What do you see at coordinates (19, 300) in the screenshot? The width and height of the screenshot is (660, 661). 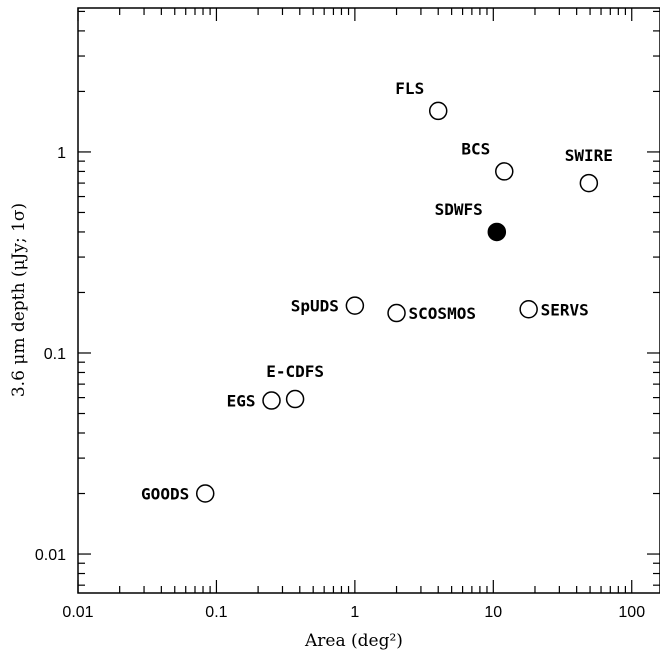 I see `y-axis-label: 3.6 μm depth (μJy; 1σ)` at bounding box center [19, 300].